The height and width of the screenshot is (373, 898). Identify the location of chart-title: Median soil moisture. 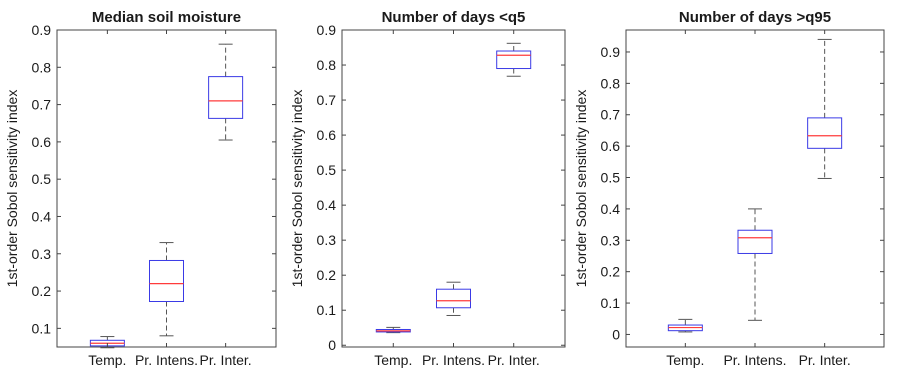
(166, 17).